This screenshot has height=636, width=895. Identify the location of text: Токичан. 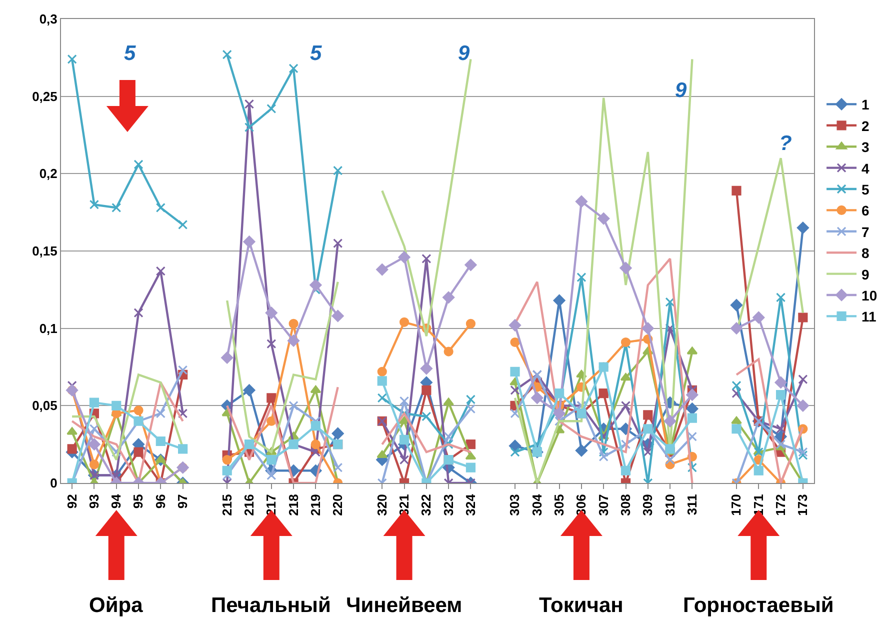
(581, 605).